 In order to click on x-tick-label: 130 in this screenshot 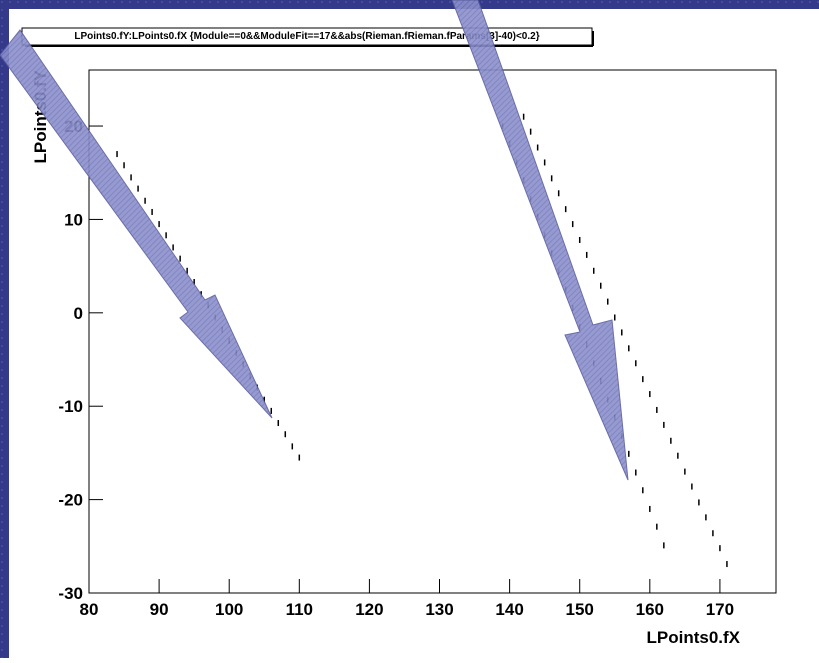, I will do `click(439, 609)`.